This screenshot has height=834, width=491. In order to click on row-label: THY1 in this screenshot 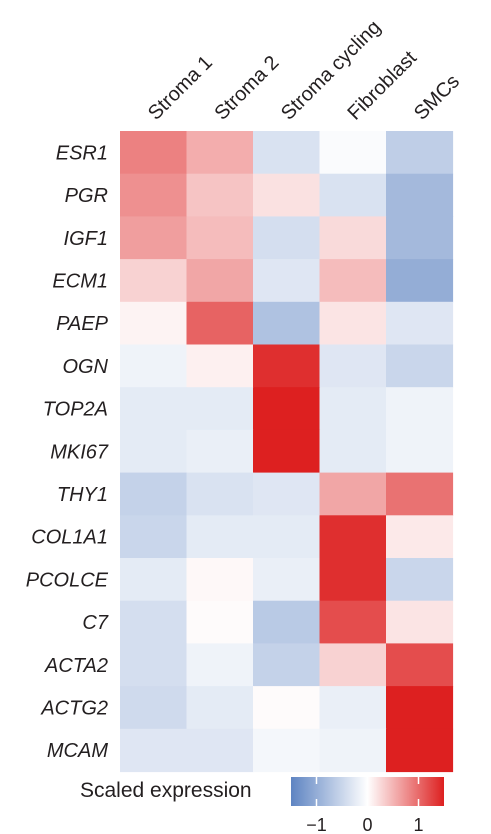, I will do `click(82, 495)`.